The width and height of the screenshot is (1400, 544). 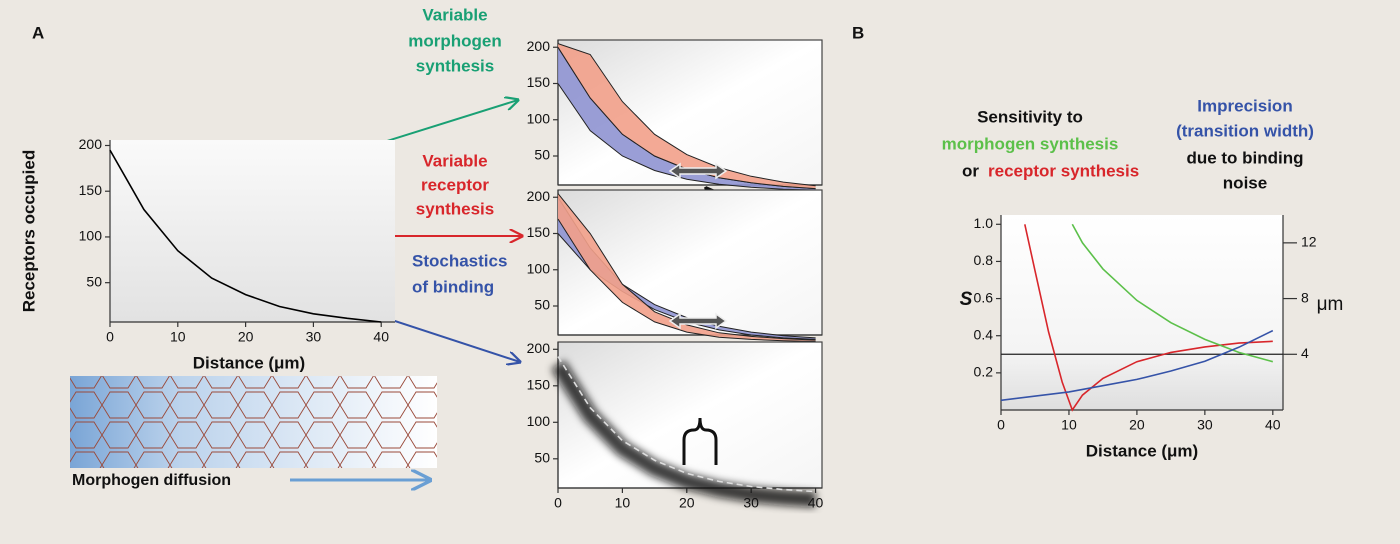 What do you see at coordinates (1030, 116) in the screenshot?
I see `annotation: Sensitivity to` at bounding box center [1030, 116].